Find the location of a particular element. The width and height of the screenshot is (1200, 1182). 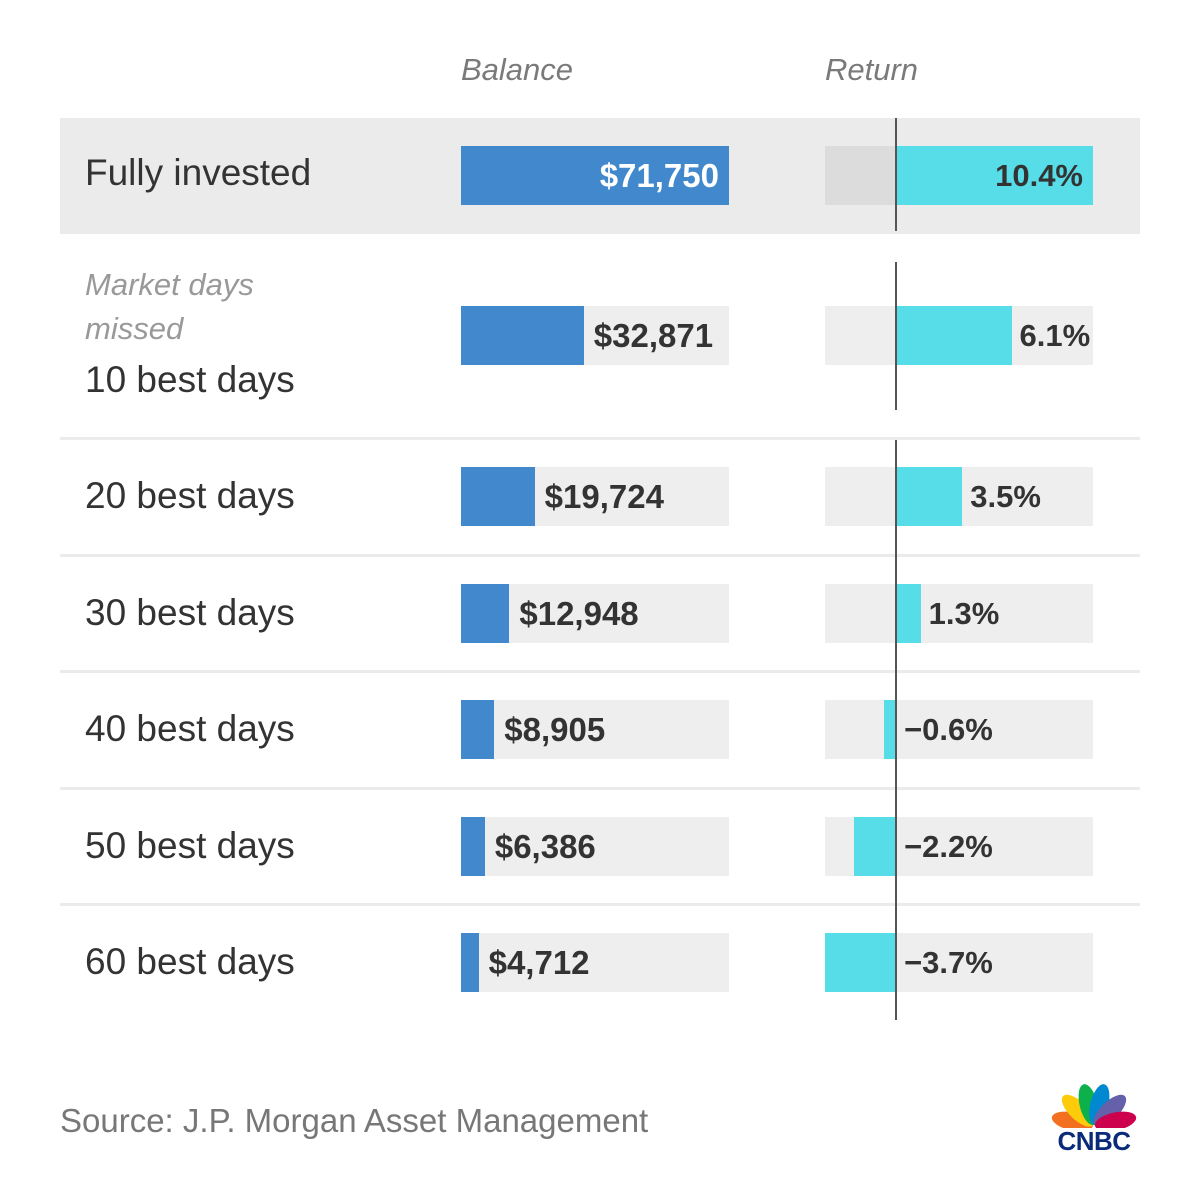

return-bar-track: −2.2% is located at coordinates (959, 846).